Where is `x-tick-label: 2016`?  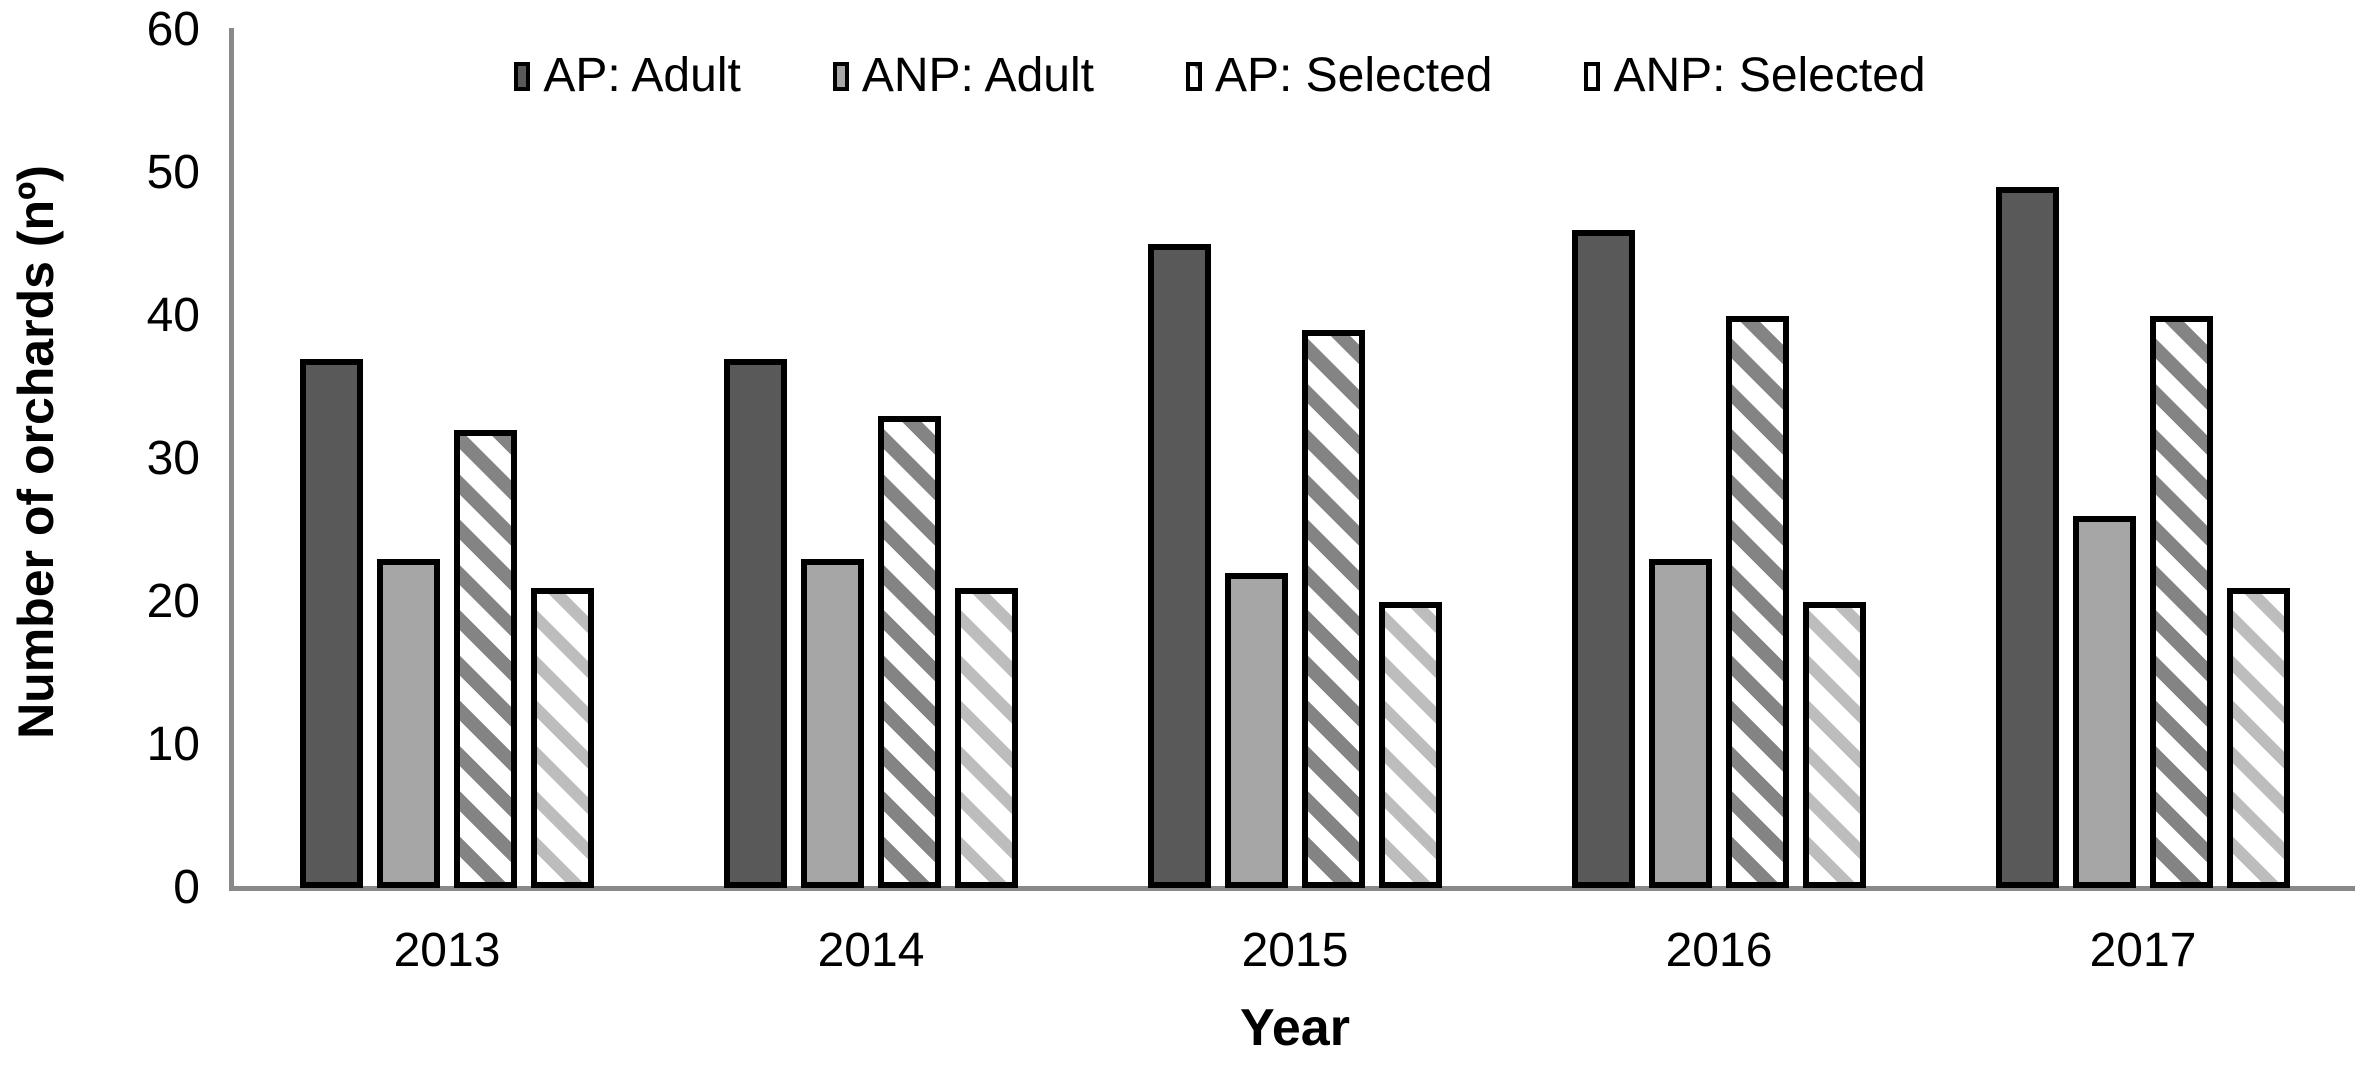
x-tick-label: 2016 is located at coordinates (1719, 950).